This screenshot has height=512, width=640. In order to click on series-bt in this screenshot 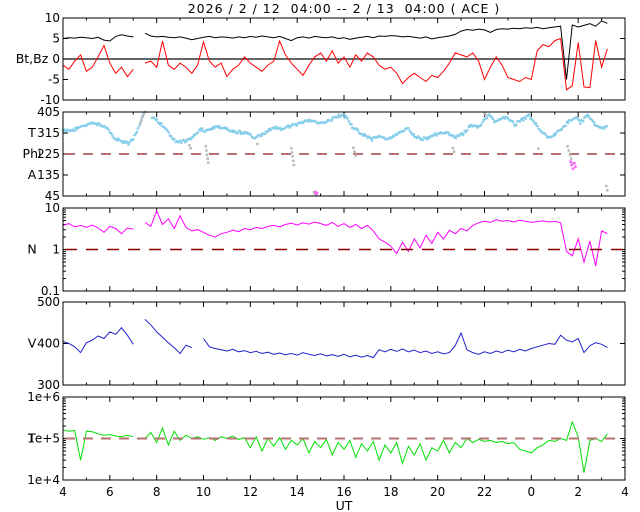, I will do `click(335, 50)`.